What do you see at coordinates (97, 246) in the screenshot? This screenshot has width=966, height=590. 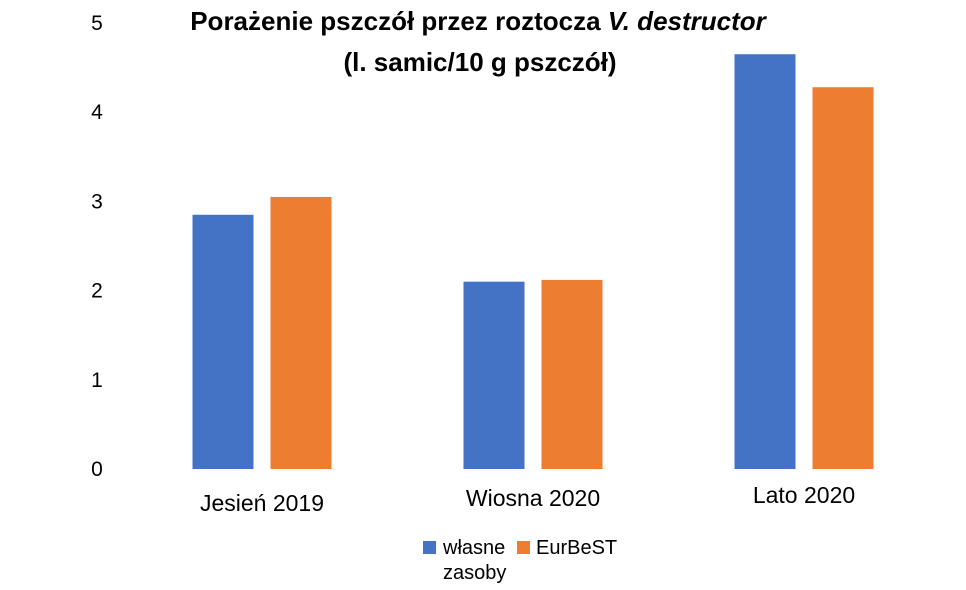 I see `y-axis: 0 1 2 3 4 5` at bounding box center [97, 246].